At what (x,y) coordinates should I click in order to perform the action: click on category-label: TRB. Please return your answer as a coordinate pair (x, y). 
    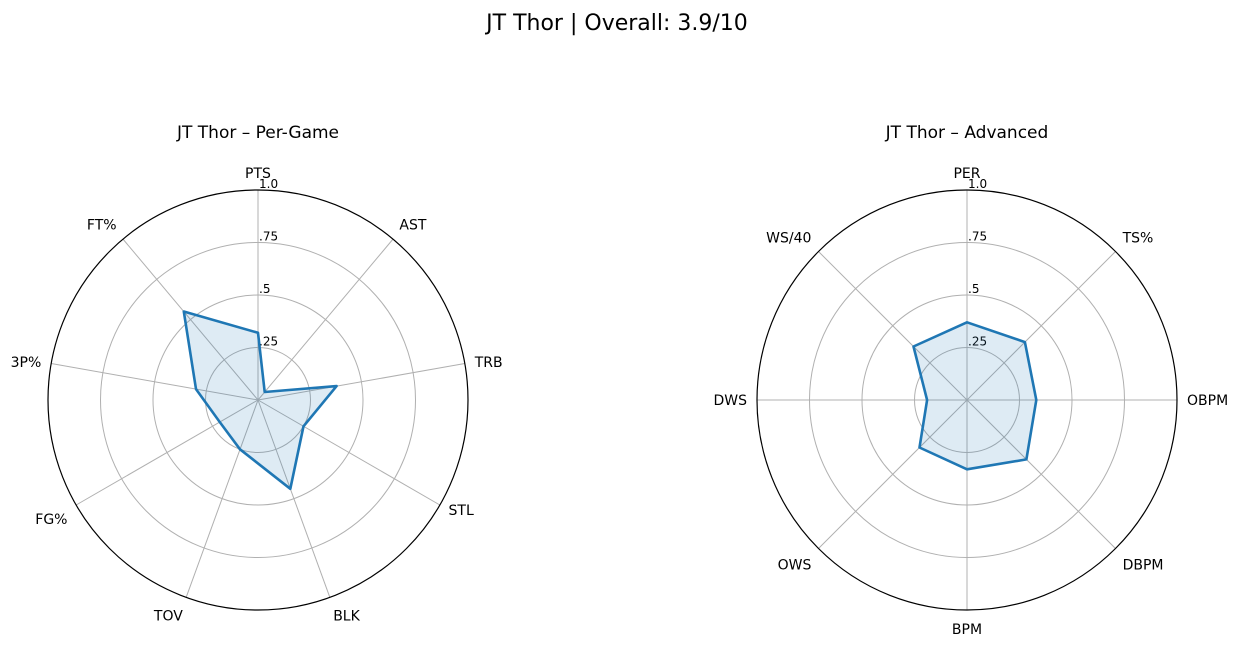
    Looking at the image, I should click on (488, 363).